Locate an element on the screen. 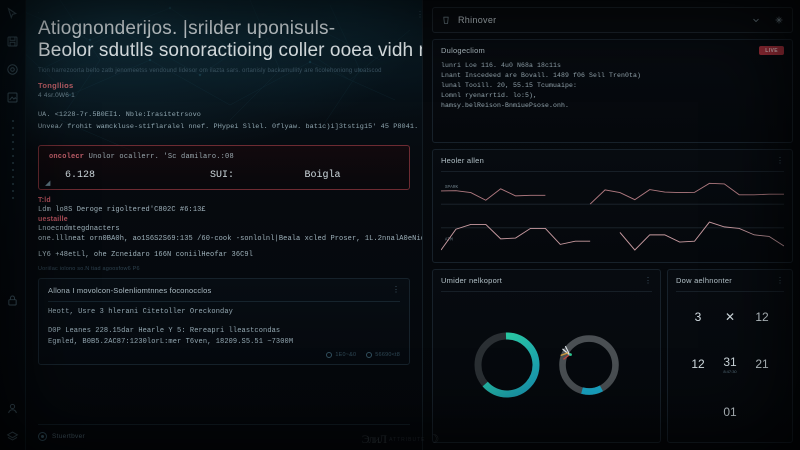  number-cell-selected: 31 8:47:30 is located at coordinates (729, 364).